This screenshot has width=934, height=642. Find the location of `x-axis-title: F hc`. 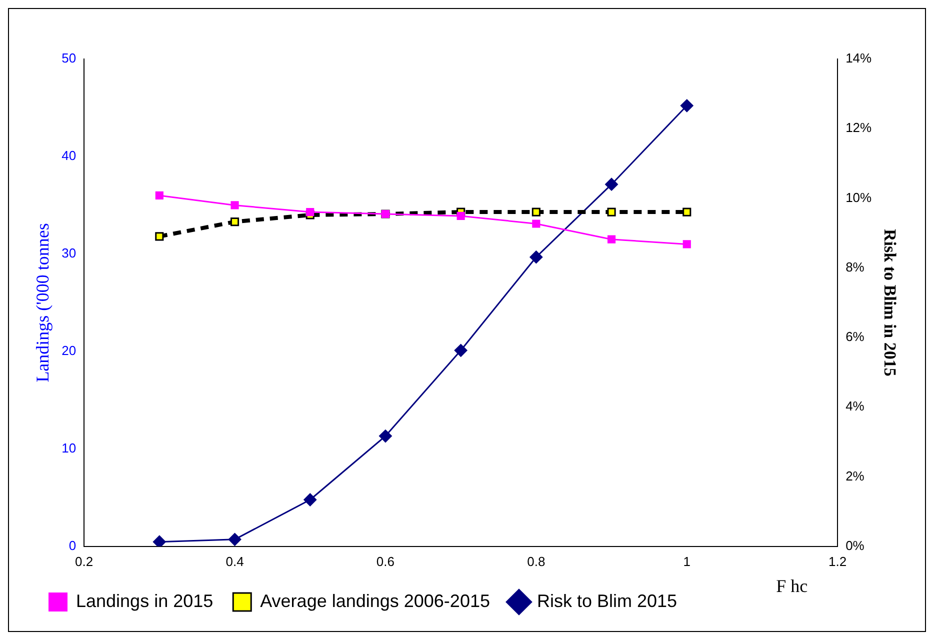

x-axis-title: F hc is located at coordinates (792, 586).